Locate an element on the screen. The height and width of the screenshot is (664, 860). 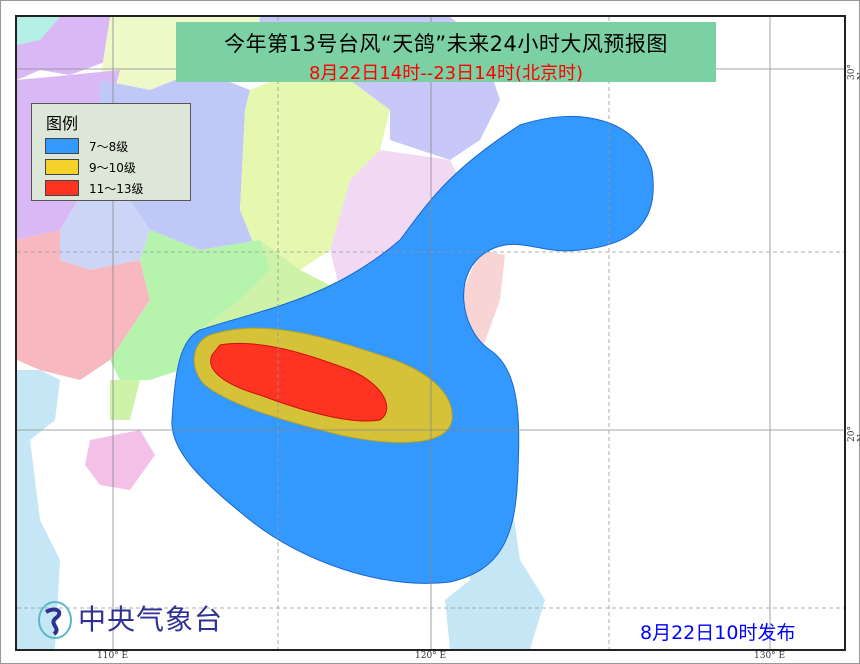
legend-label: 9～10级 is located at coordinates (112, 168).